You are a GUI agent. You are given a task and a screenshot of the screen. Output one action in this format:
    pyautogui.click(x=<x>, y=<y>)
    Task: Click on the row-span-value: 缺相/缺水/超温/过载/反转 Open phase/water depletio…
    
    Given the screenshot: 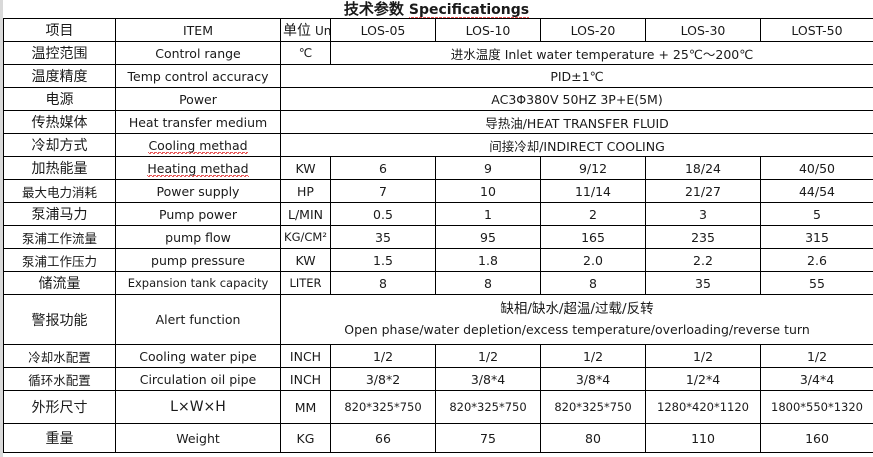 What is the action you would take?
    pyautogui.click(x=576, y=319)
    